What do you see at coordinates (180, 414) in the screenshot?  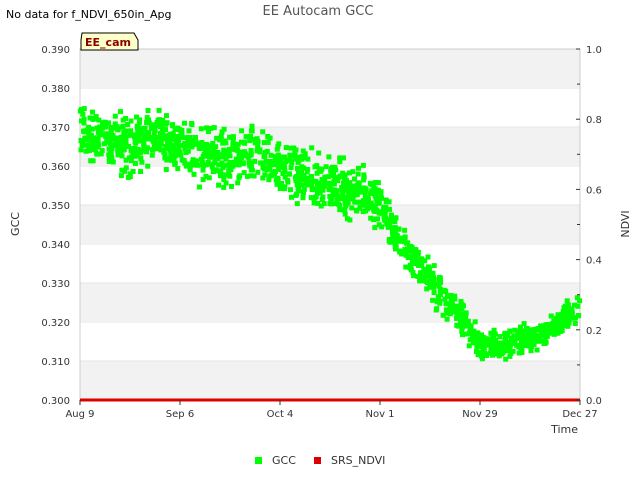 I see `x-tick-label: Sep 6` at bounding box center [180, 414].